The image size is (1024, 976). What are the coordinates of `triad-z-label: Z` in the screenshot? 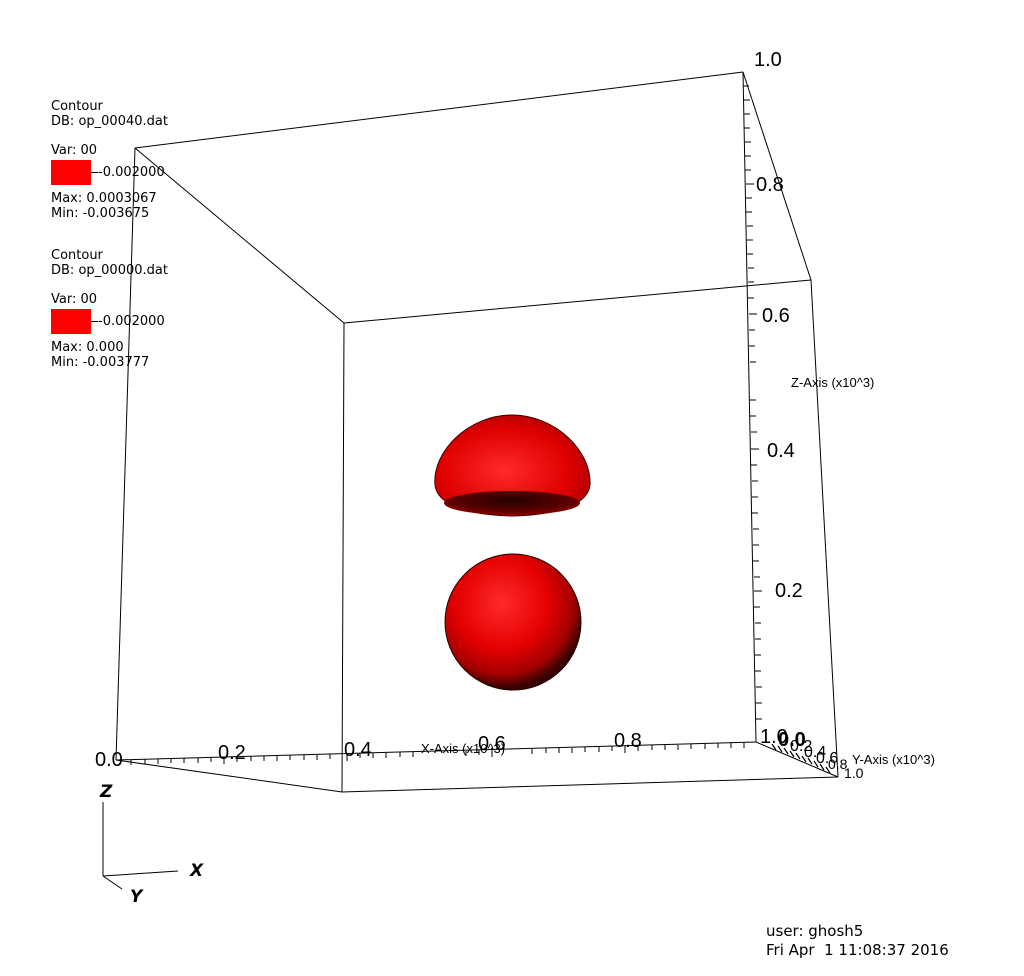 It's located at (106, 792).